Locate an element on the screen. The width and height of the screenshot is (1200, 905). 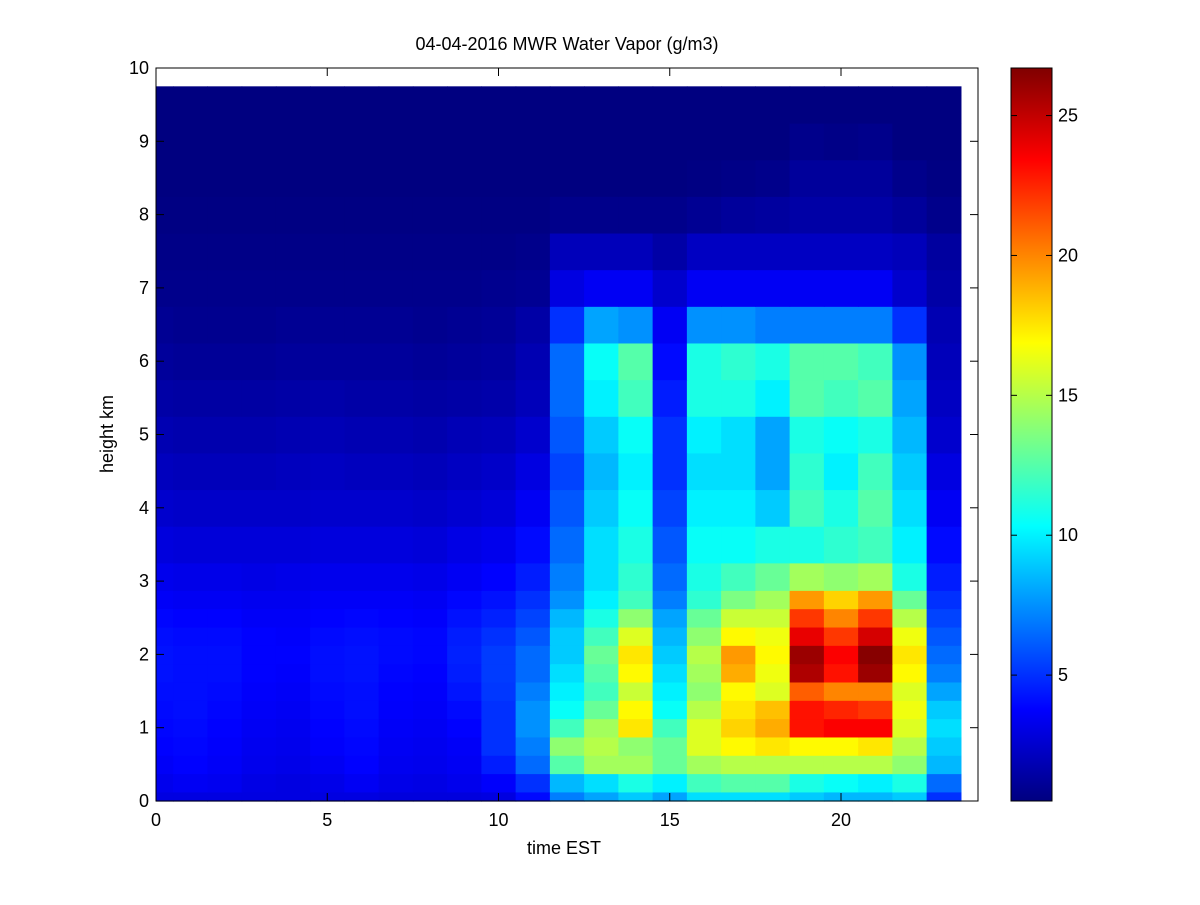
colorbar-tick-label: 15 is located at coordinates (1068, 395).